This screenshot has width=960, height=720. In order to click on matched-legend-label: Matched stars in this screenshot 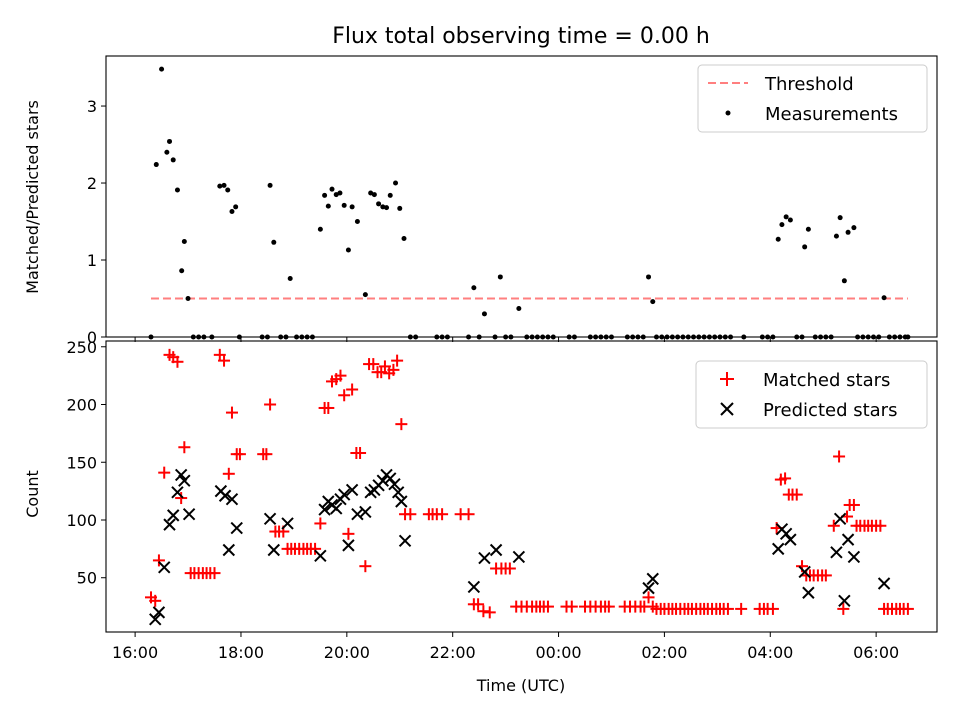, I will do `click(826, 380)`.